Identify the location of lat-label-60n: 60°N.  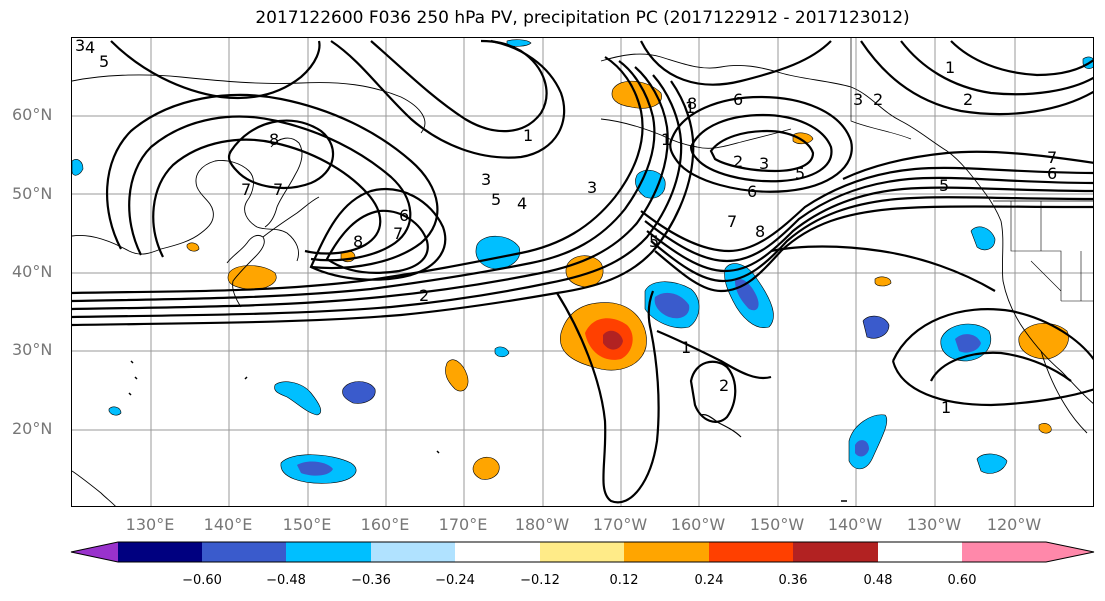
(32, 114).